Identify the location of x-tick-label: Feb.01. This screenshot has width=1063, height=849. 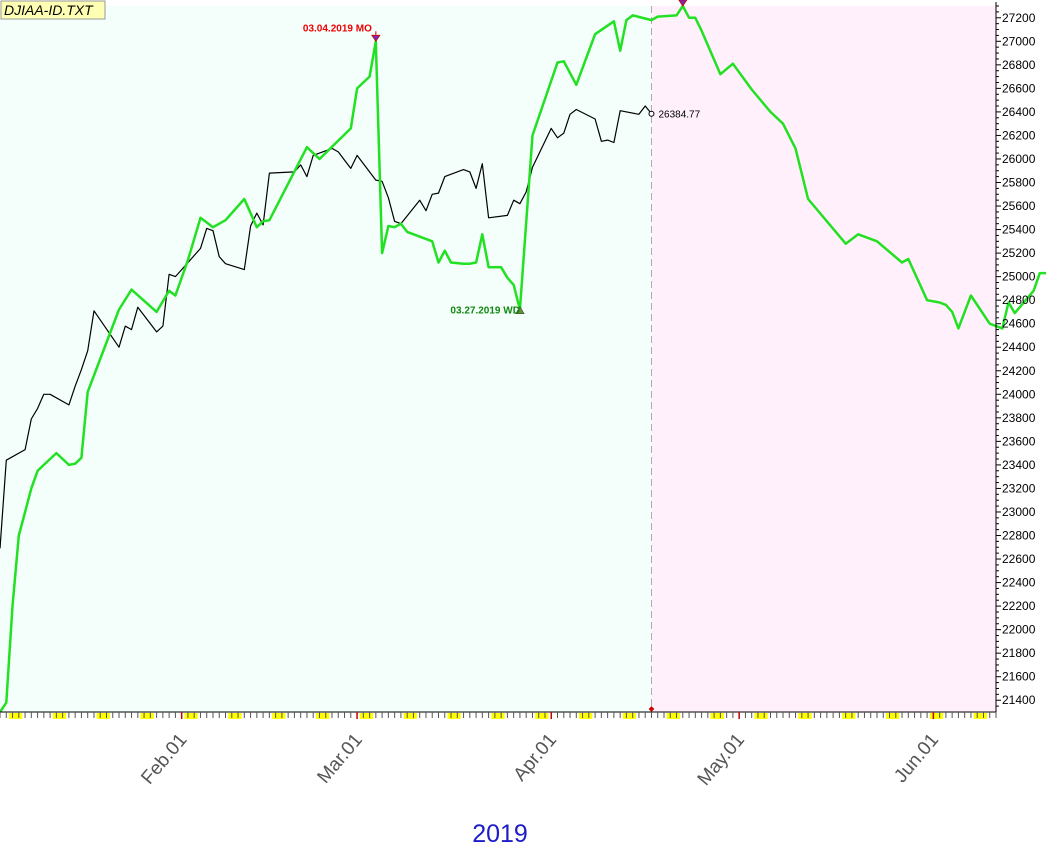
(164, 759).